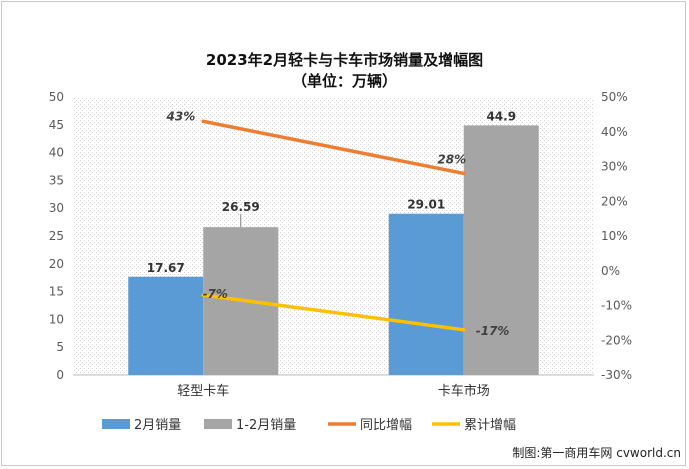 This screenshot has height=469, width=689. I want to click on x-category-label: 轻型卡车, so click(203, 391).